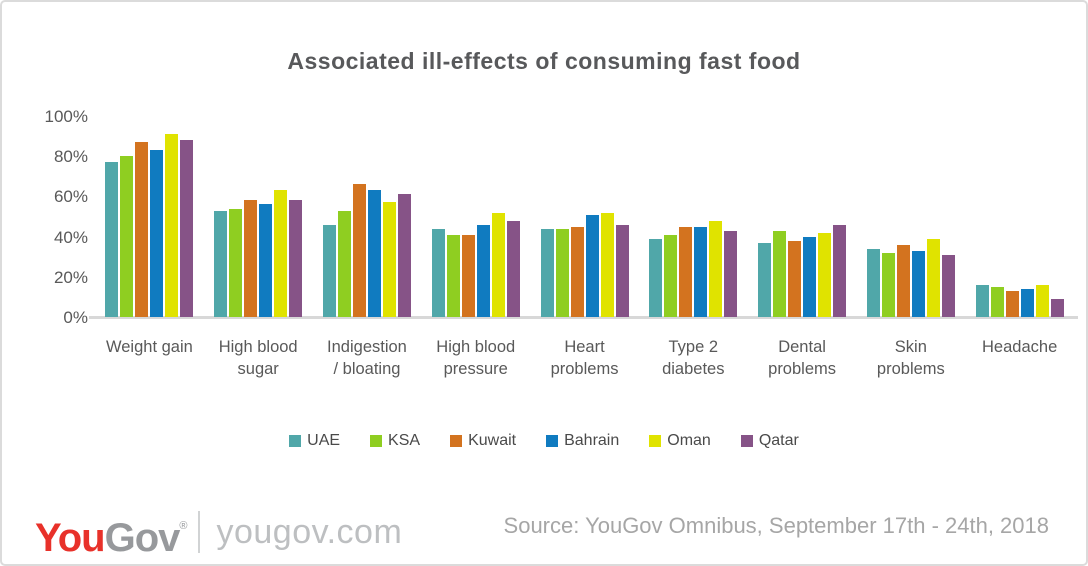 Image resolution: width=1088 pixels, height=566 pixels. What do you see at coordinates (258, 369) in the screenshot?
I see `x-axis-label-line: sugar` at bounding box center [258, 369].